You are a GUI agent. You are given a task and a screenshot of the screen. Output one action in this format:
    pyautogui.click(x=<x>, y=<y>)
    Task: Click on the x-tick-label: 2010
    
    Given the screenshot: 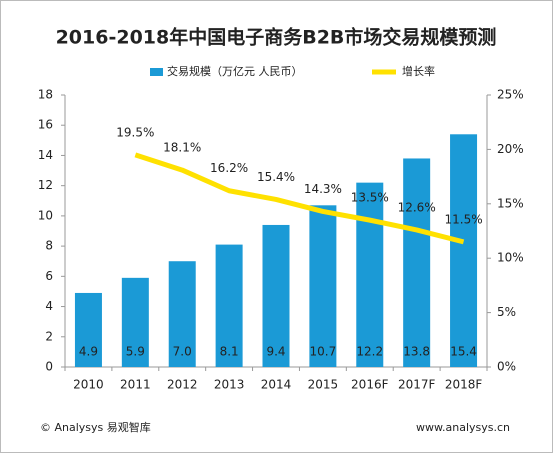 What is the action you would take?
    pyautogui.click(x=88, y=385)
    